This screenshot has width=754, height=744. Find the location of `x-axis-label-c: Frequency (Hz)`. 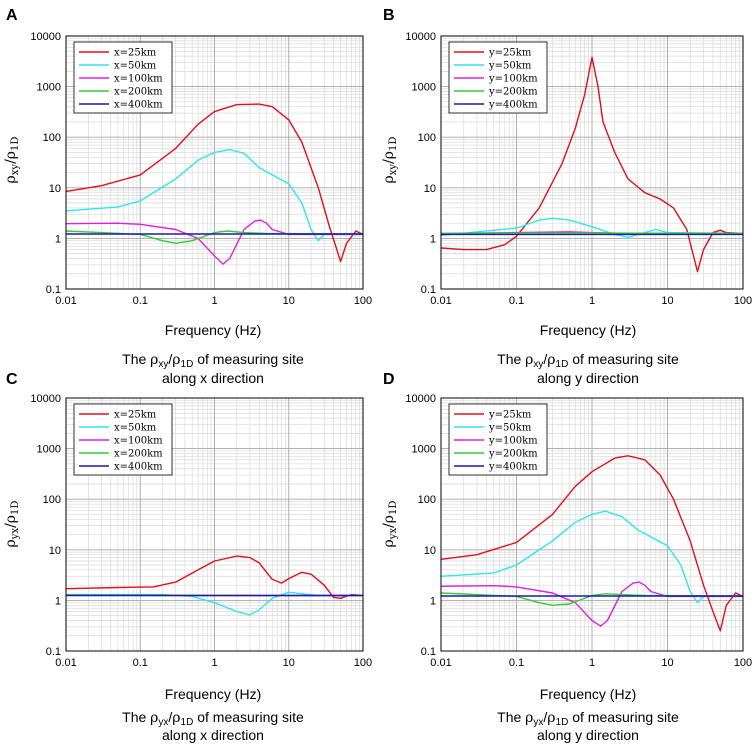

x-axis-label-c: Frequency (Hz) is located at coordinates (213, 694).